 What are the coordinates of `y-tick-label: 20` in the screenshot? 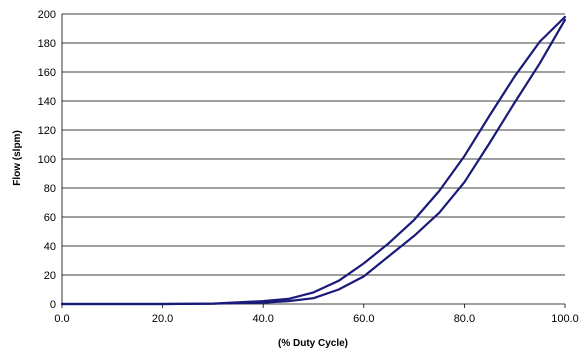 It's located at (50, 276).